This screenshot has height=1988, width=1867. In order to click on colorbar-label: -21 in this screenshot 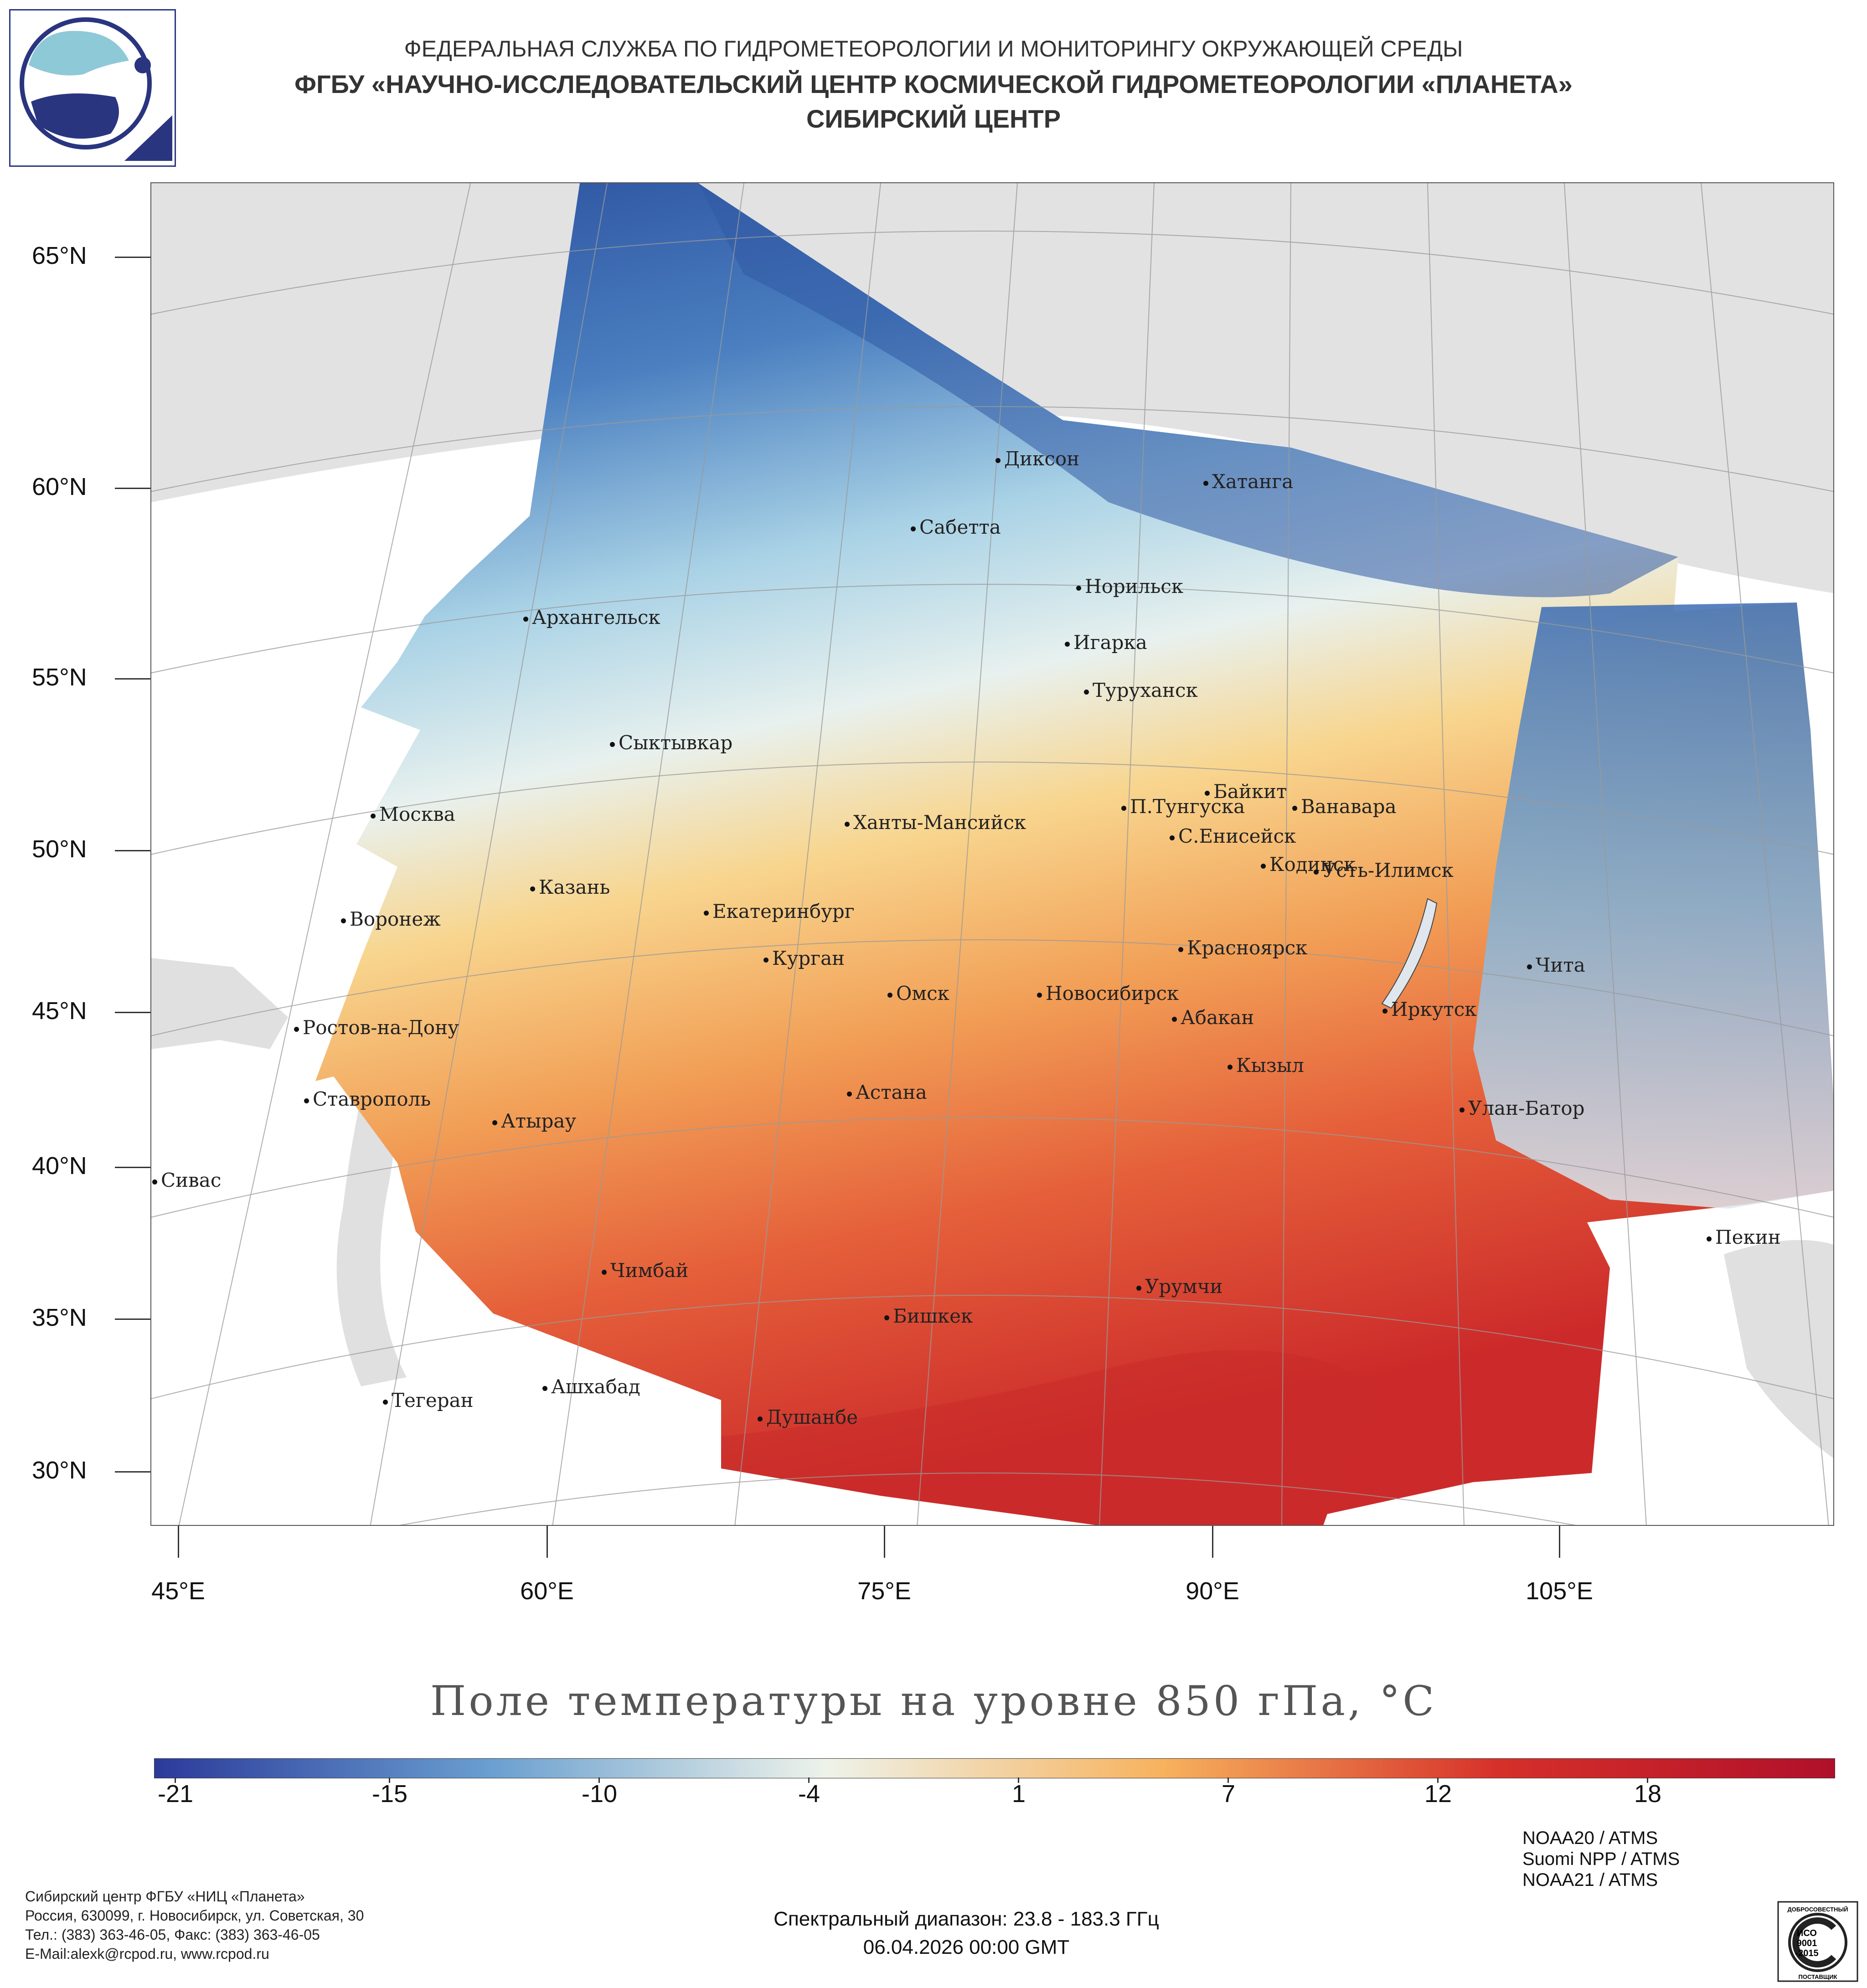, I will do `click(175, 1794)`.